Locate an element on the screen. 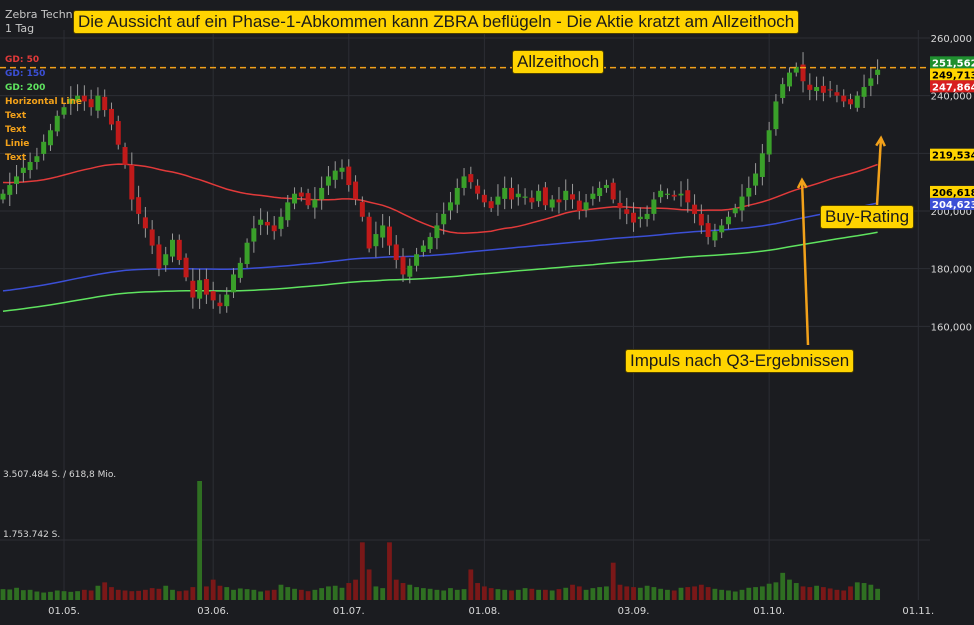 Image resolution: width=974 pixels, height=625 pixels. volume-max-label: 3.507.484 S. / 618,8 Mio. is located at coordinates (60, 475).